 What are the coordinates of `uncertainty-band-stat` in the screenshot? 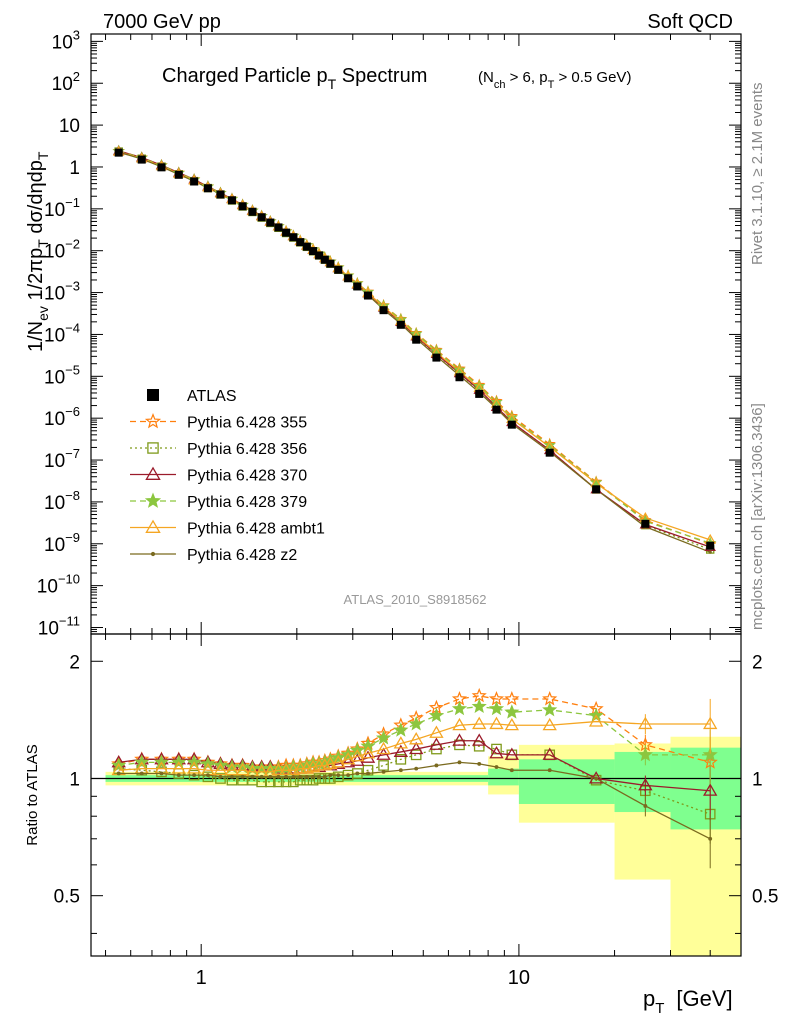 It's located at (566, 781).